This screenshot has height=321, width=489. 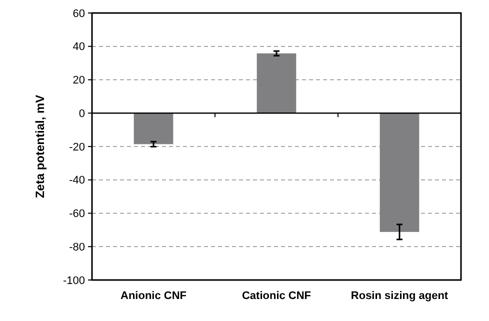 What do you see at coordinates (77, 247) in the screenshot?
I see `y-tick-label: -80` at bounding box center [77, 247].